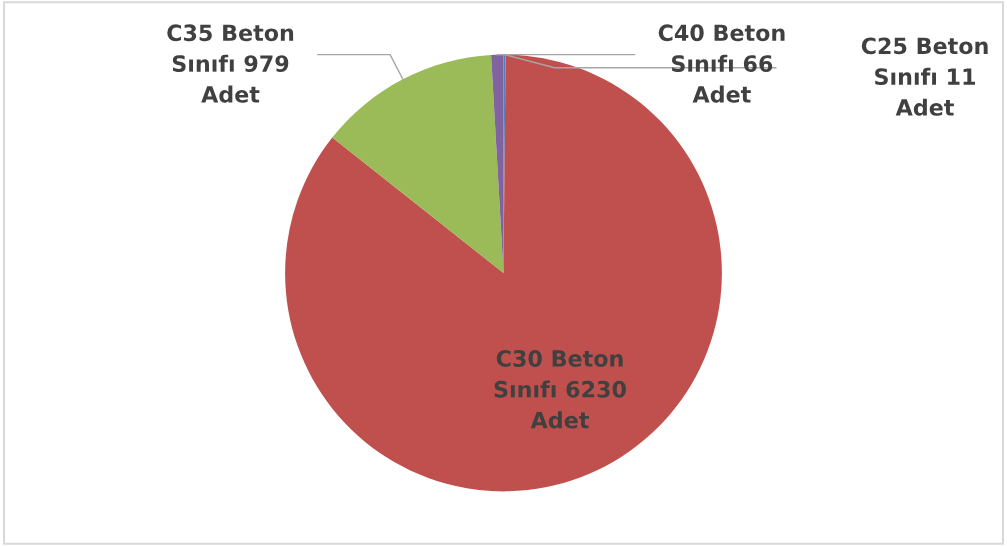 Image resolution: width=1007 pixels, height=546 pixels. I want to click on slice-label: C35 Beton Sınıfı 979 Adet, so click(230, 63).